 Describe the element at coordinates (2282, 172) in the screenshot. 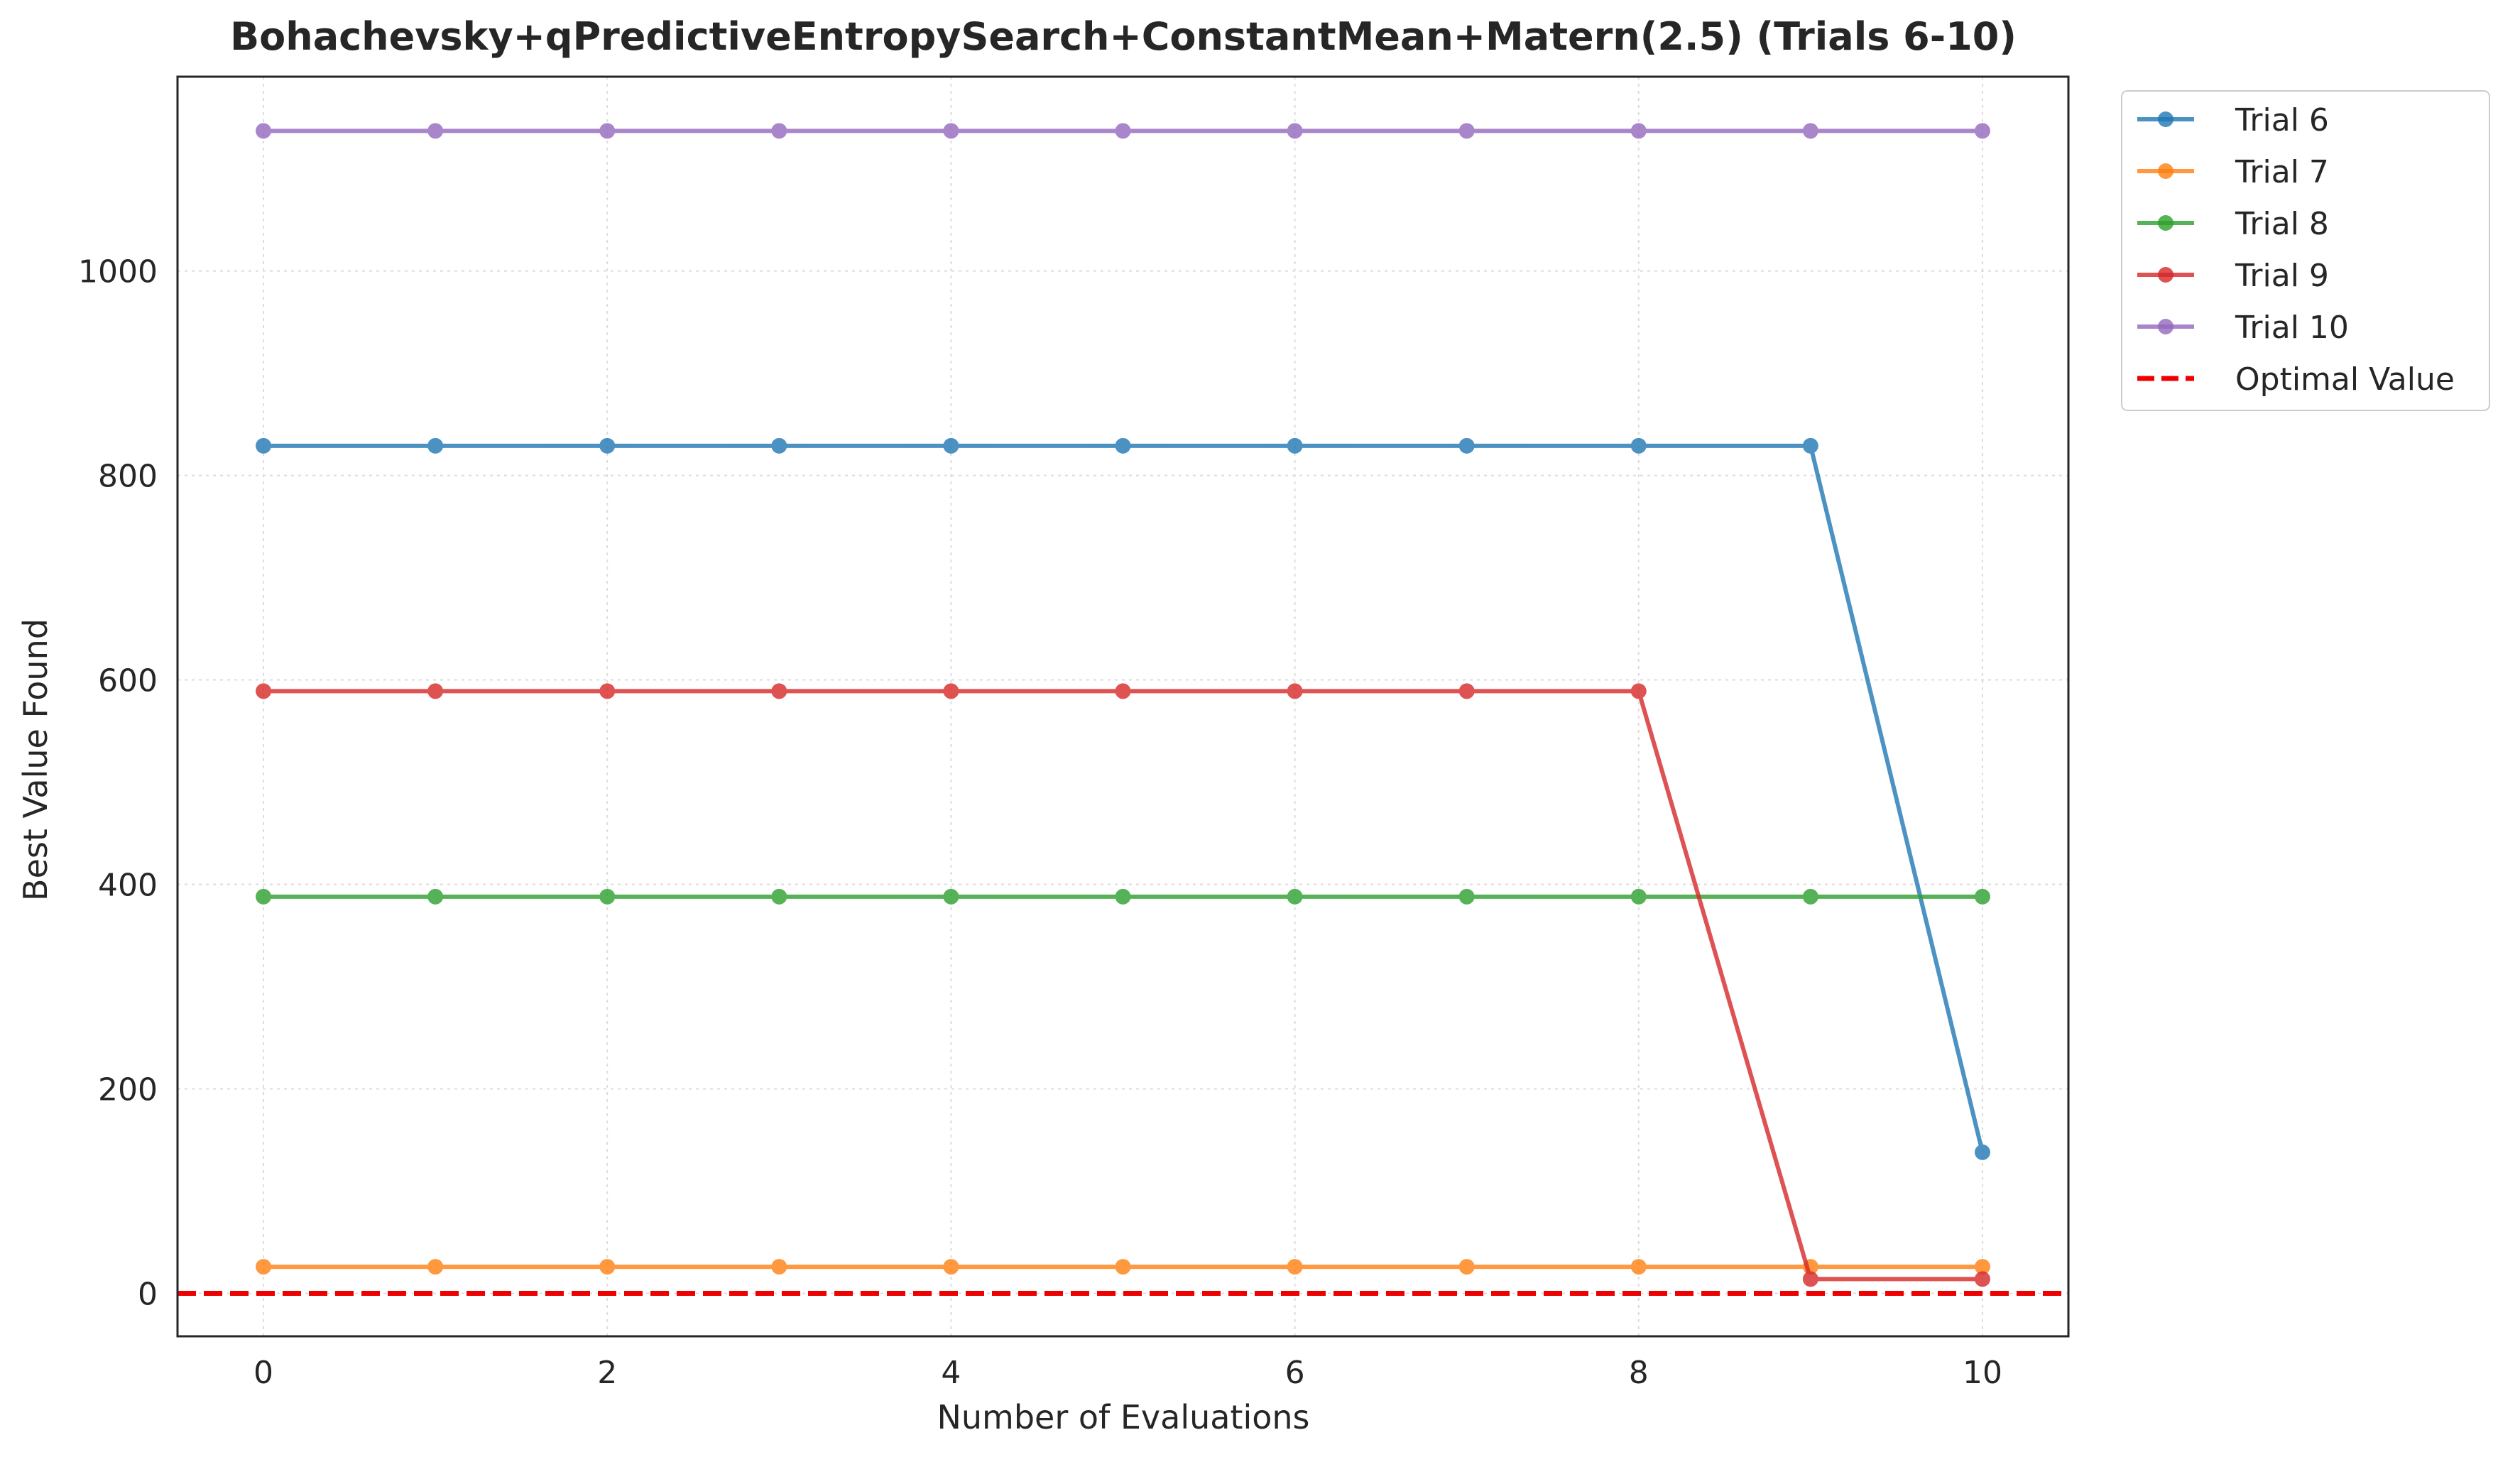

I see `legend-label: Trial 7` at that location.